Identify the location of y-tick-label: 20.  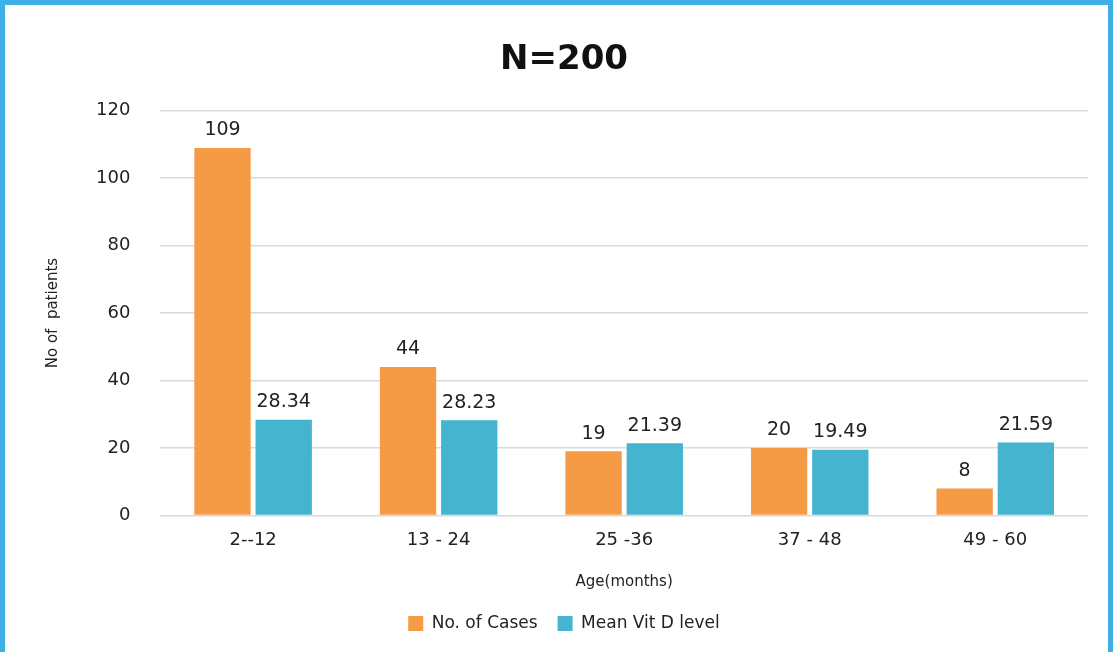
(119, 446).